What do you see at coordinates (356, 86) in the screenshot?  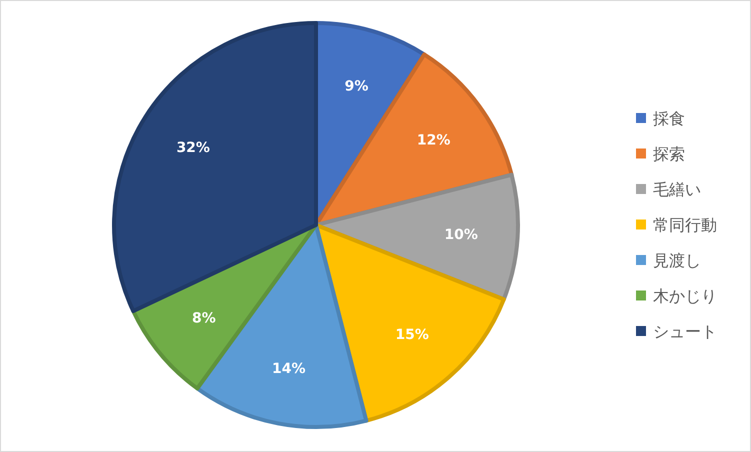 I see `data-label: 9%` at bounding box center [356, 86].